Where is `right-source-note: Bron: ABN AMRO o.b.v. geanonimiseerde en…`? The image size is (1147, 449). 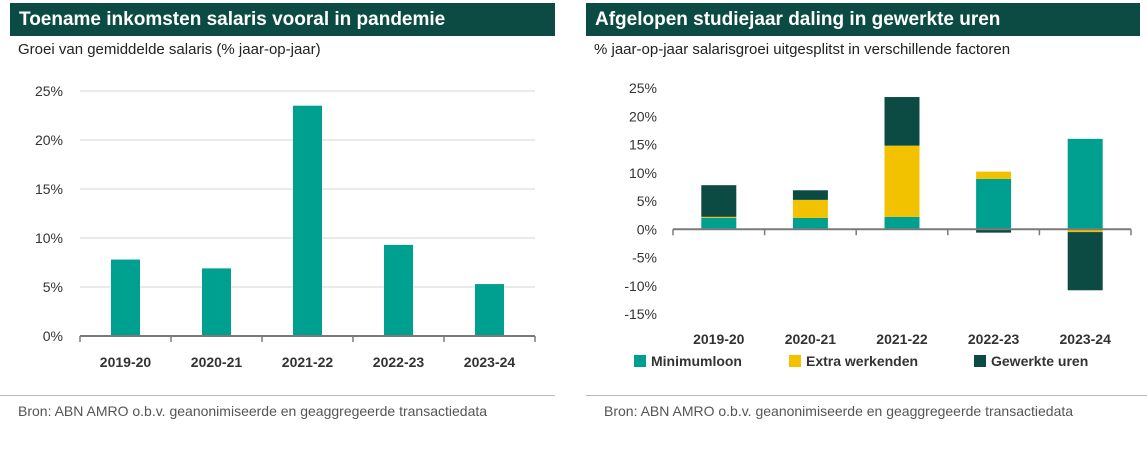
right-source-note: Bron: ABN AMRO o.b.v. geanonimiseerde en… is located at coordinates (839, 411).